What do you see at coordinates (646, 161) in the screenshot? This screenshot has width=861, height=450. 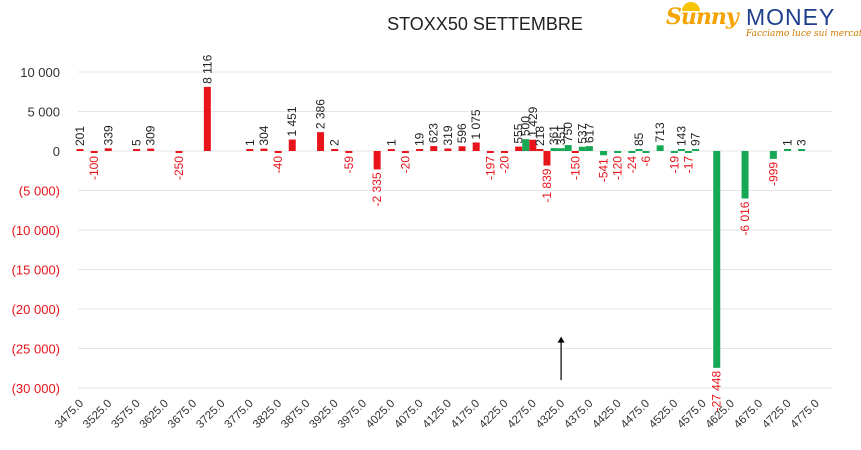 I see `data-label: -6` at bounding box center [646, 161].